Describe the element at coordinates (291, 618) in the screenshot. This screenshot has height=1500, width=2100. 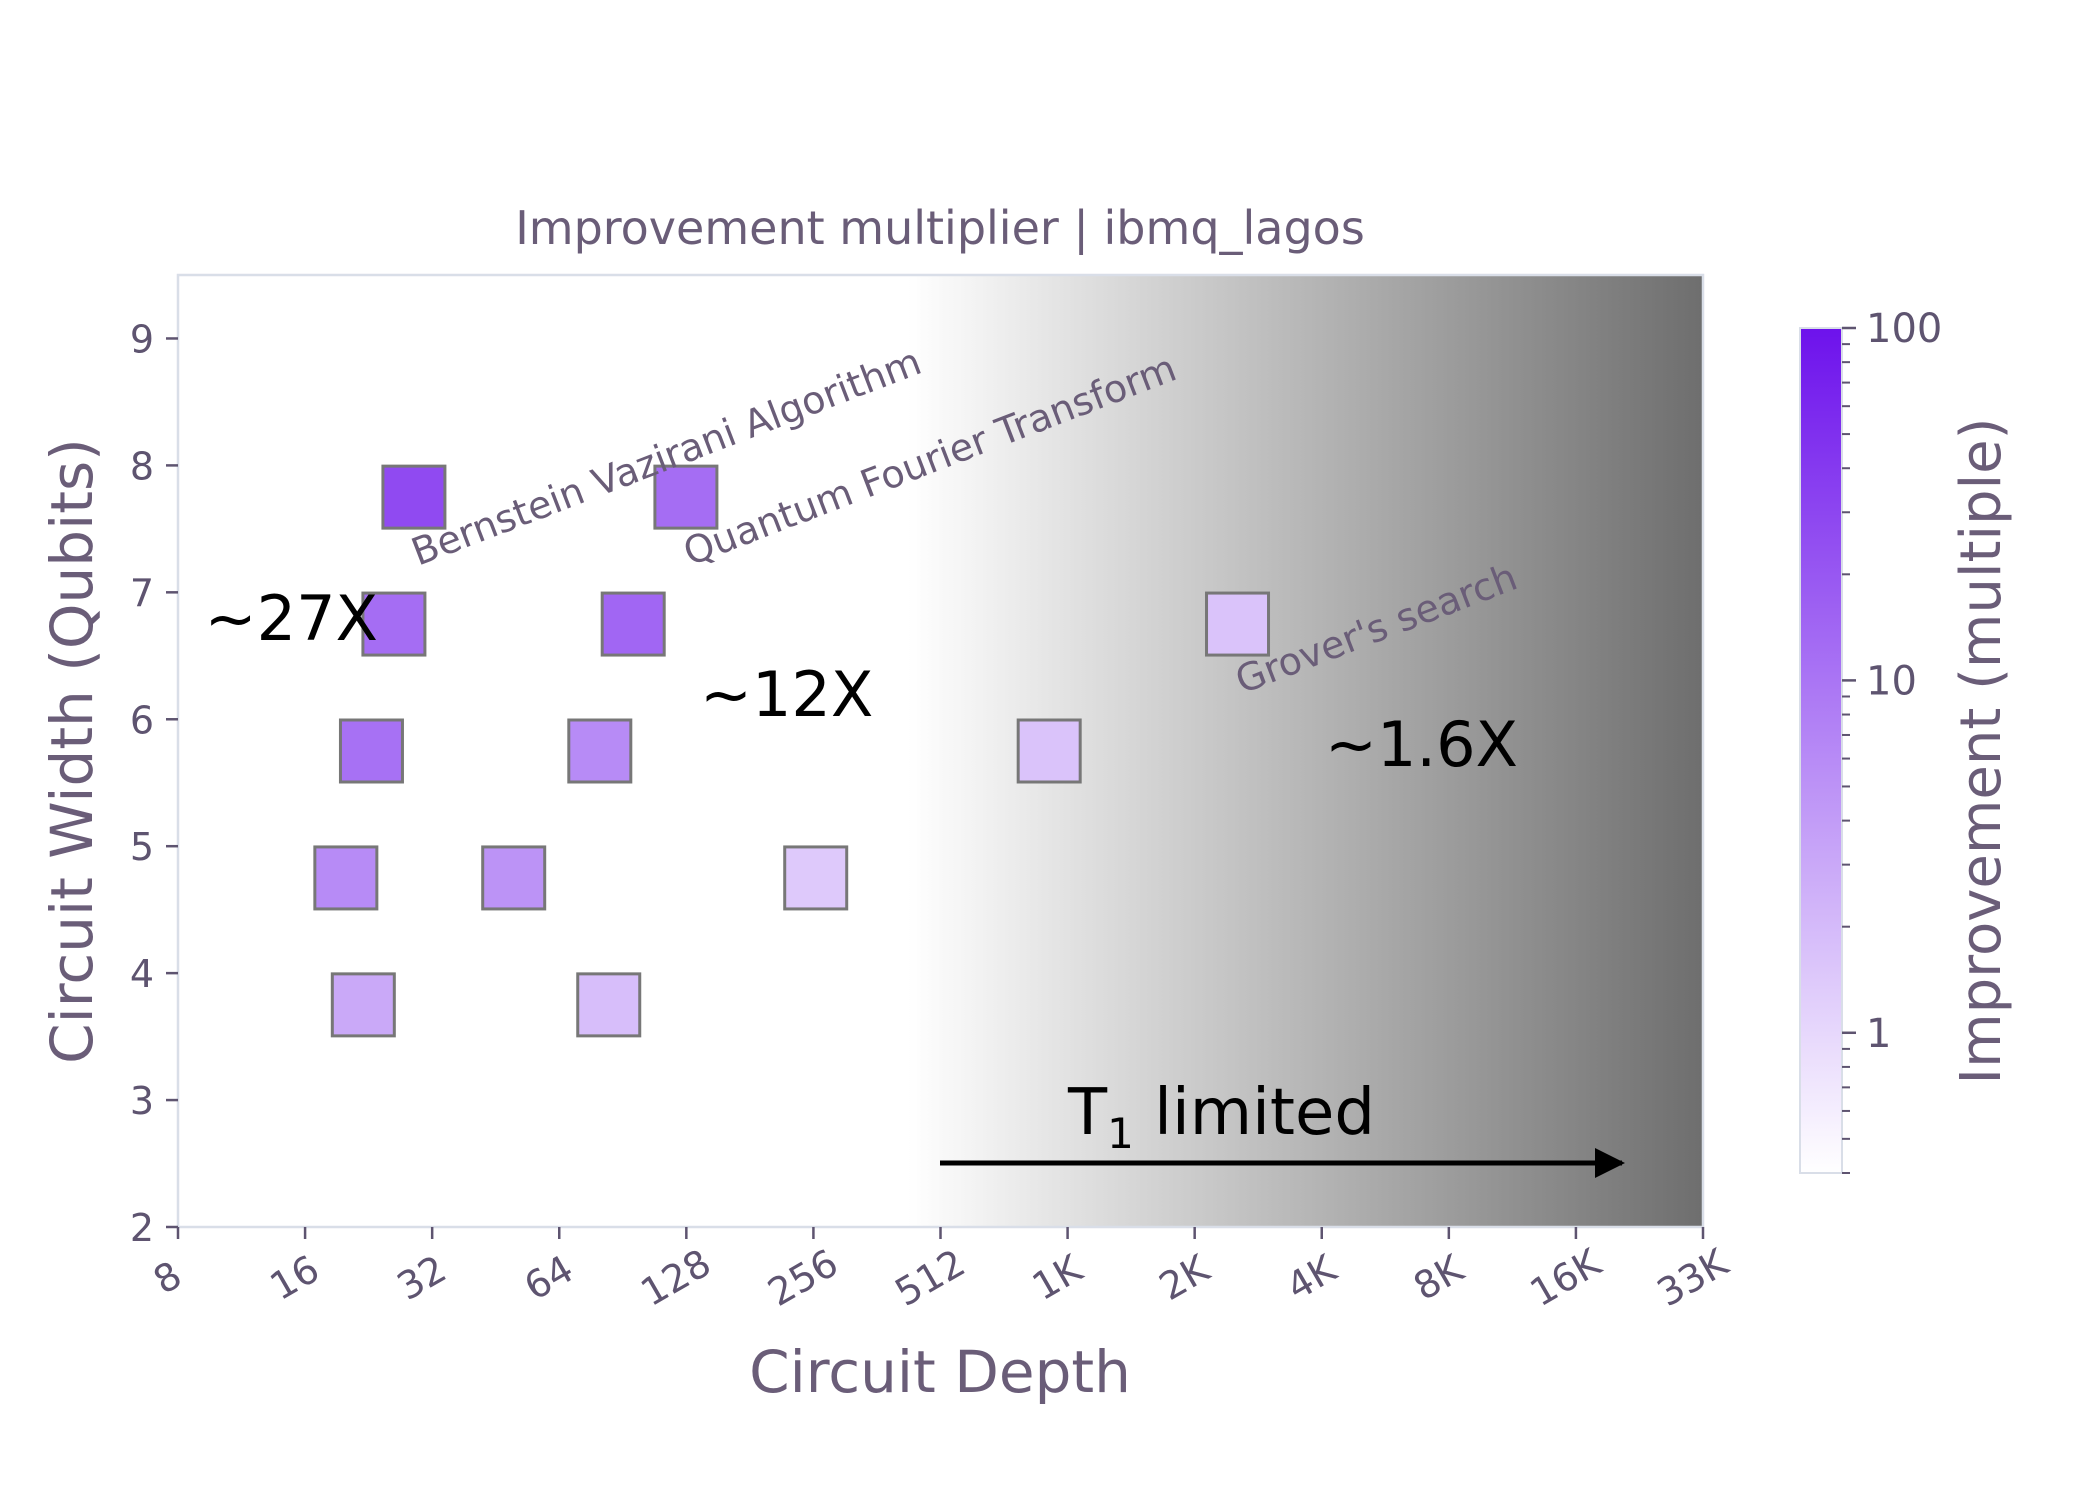
I see `callout-27x: ~27X` at that location.